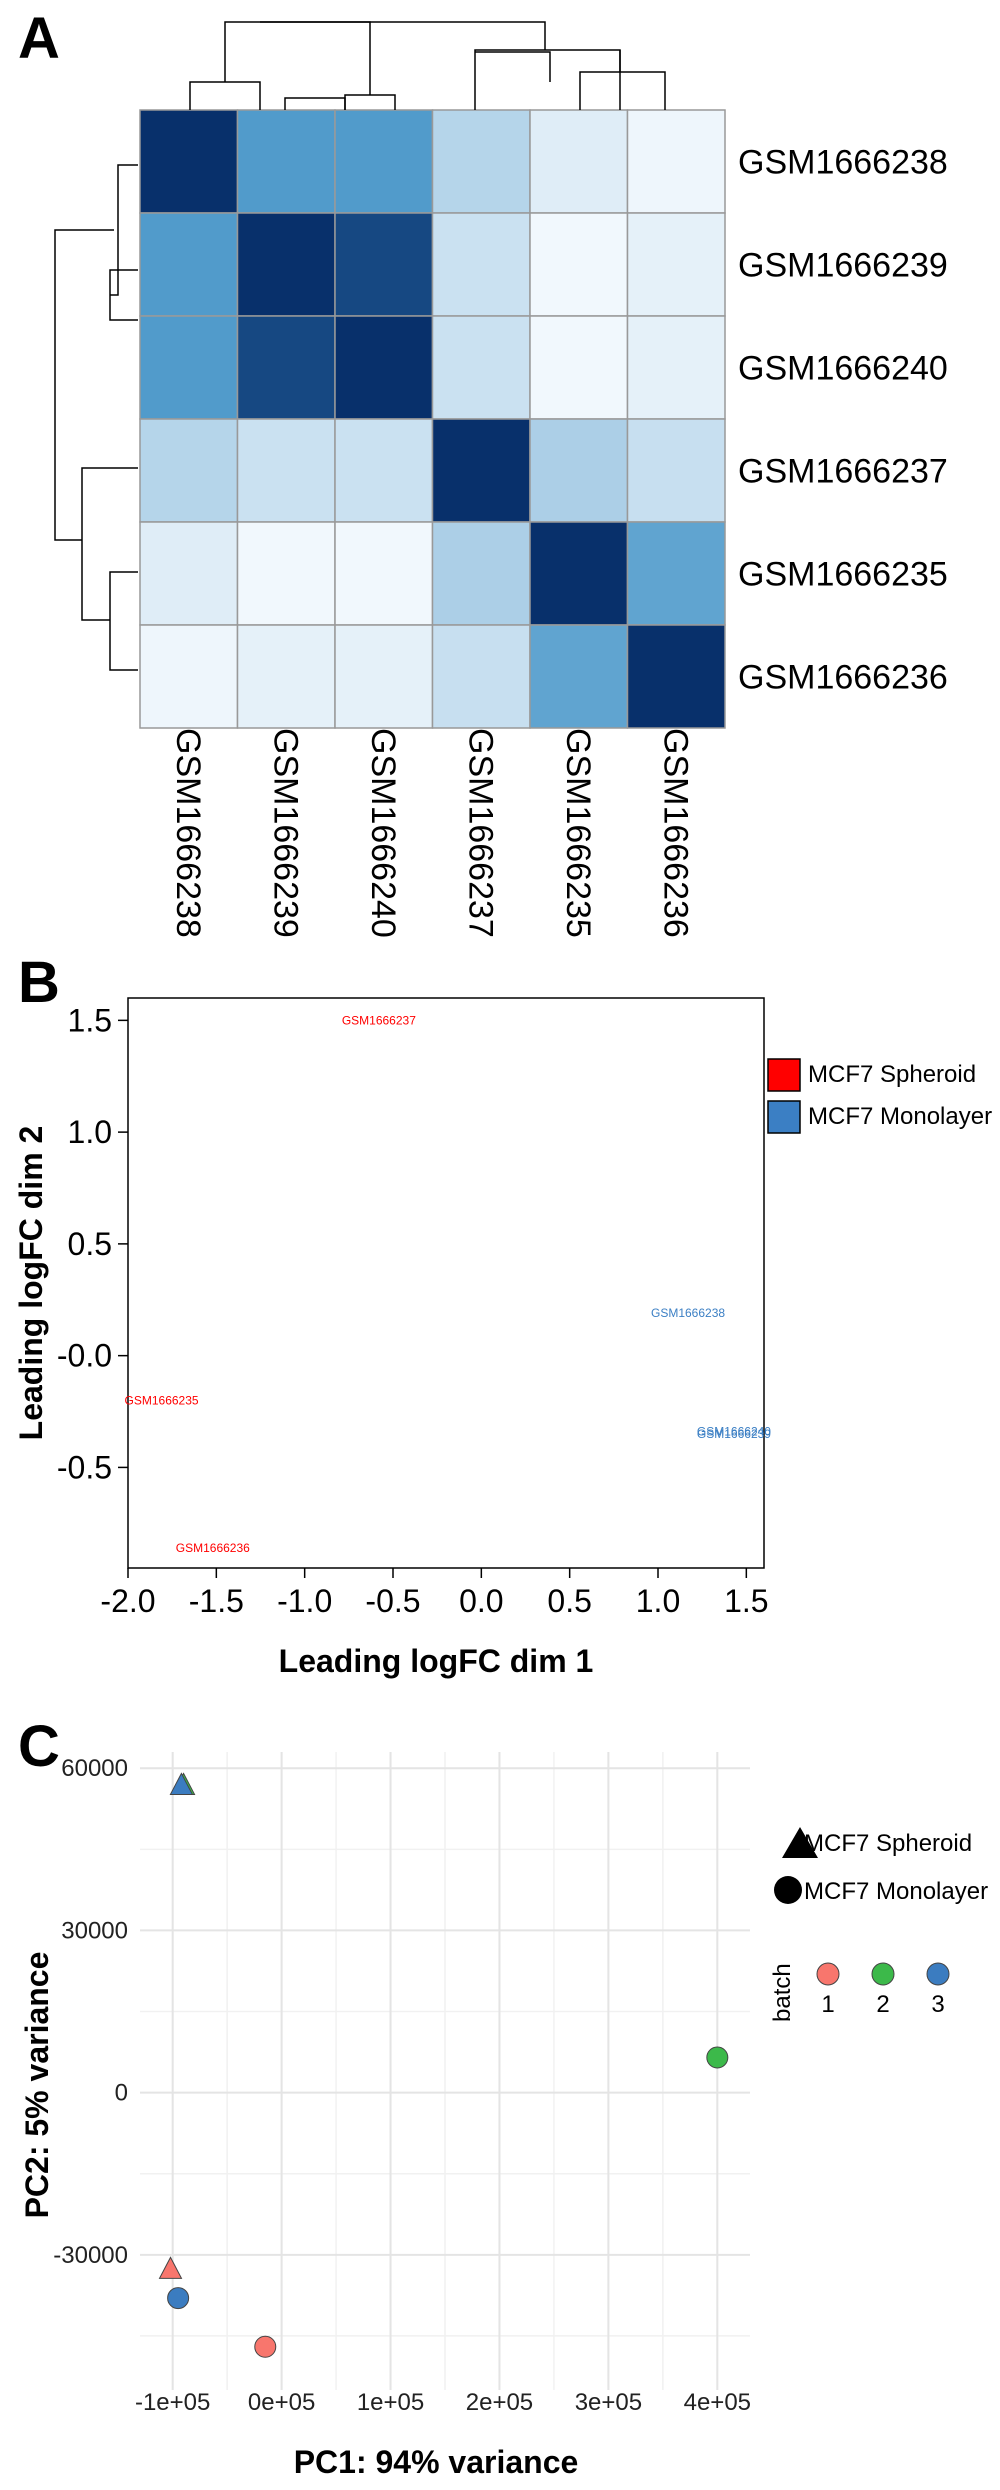 The height and width of the screenshot is (2490, 1000). What do you see at coordinates (216, 1601) in the screenshot?
I see `x-tick-label-b: -1.5` at bounding box center [216, 1601].